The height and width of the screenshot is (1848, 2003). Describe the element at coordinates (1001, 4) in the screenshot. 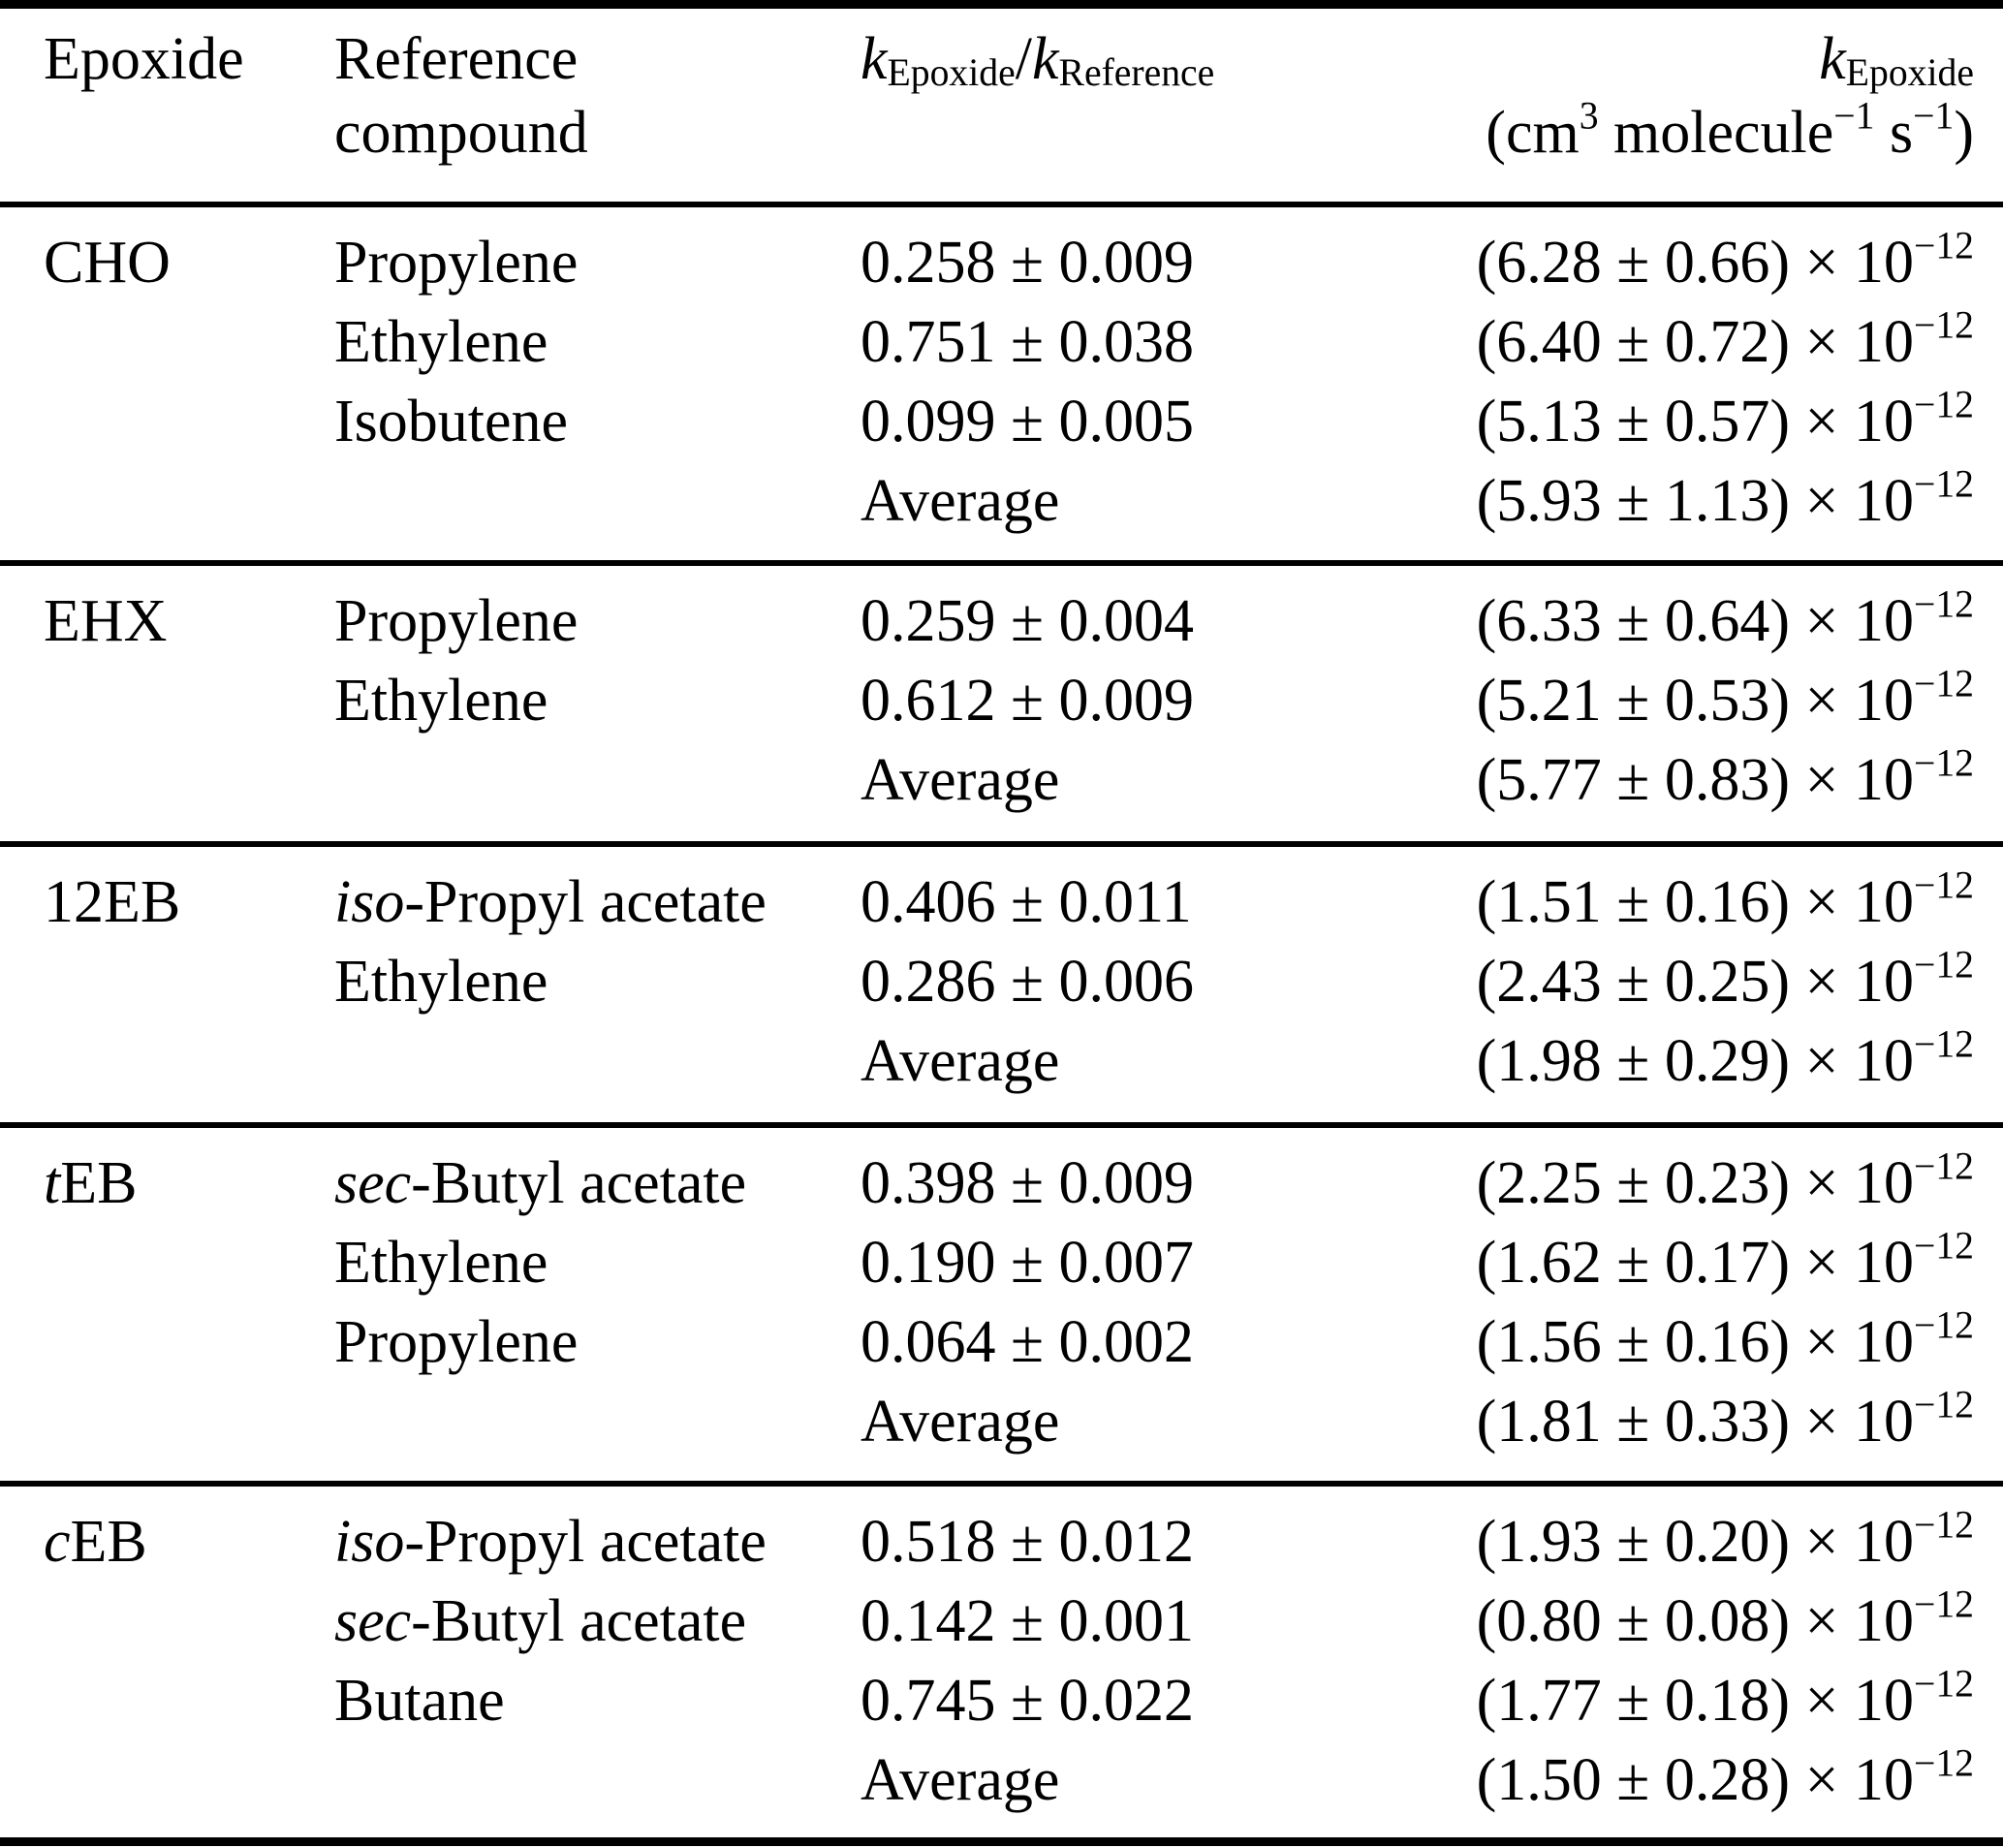

I see `top-rule` at that location.